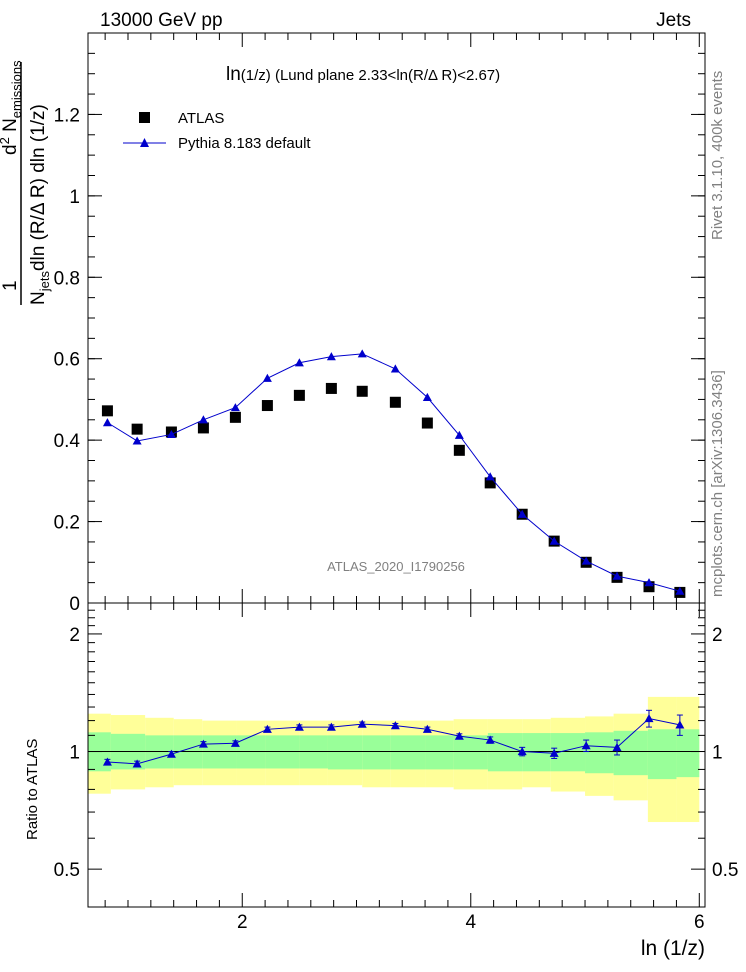 This screenshot has height=972, width=746. I want to click on title-1z: (1/z), so click(256, 75).